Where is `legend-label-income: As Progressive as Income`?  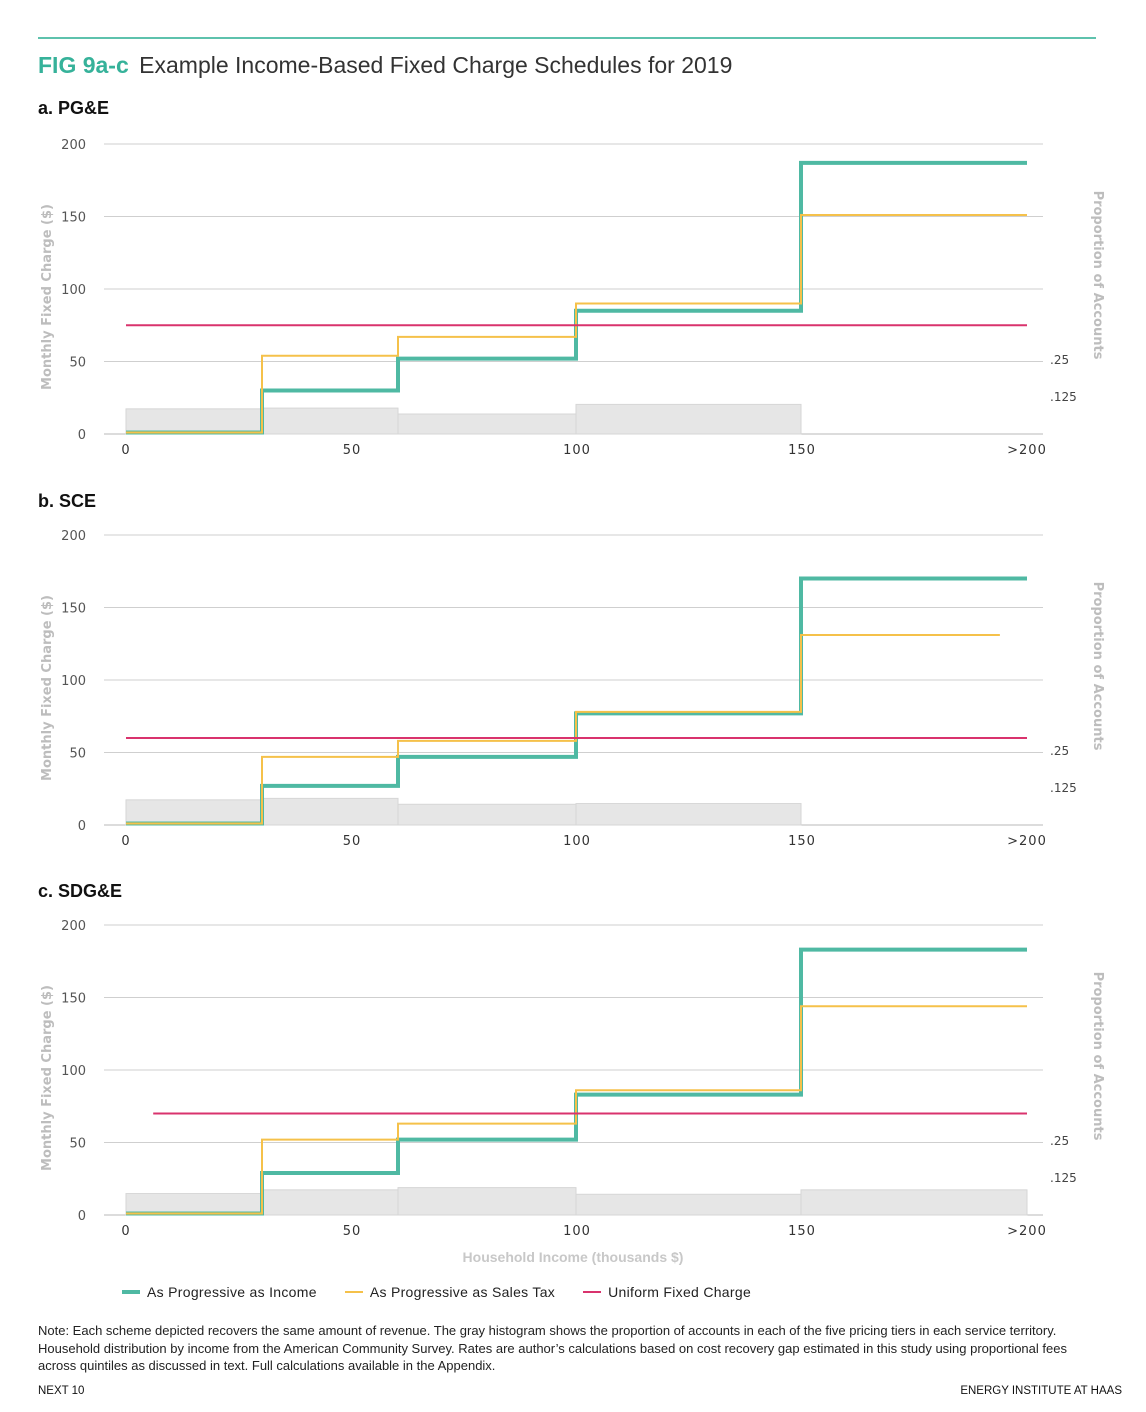
legend-label-income: As Progressive as Income is located at coordinates (232, 1292).